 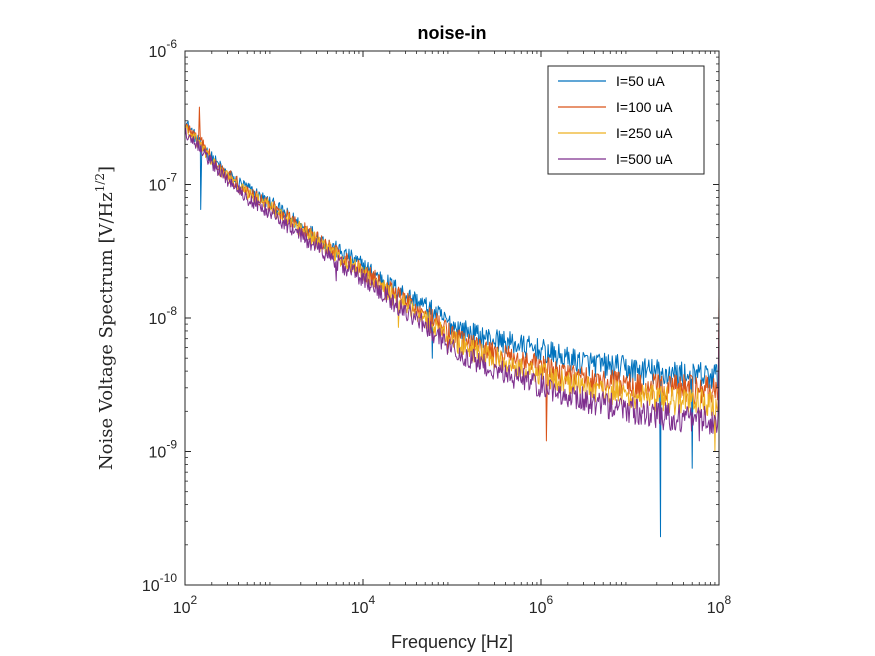 I want to click on x-tick-label: 10², so click(x=185, y=605).